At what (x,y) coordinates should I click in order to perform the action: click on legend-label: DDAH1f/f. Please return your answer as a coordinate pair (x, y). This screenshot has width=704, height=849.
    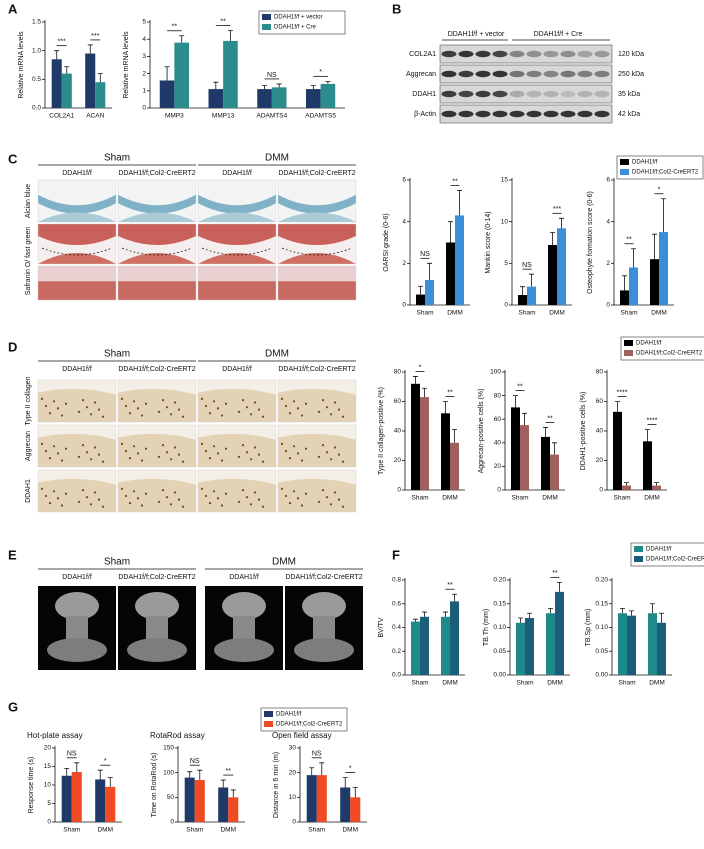
    Looking at the image, I should click on (649, 344).